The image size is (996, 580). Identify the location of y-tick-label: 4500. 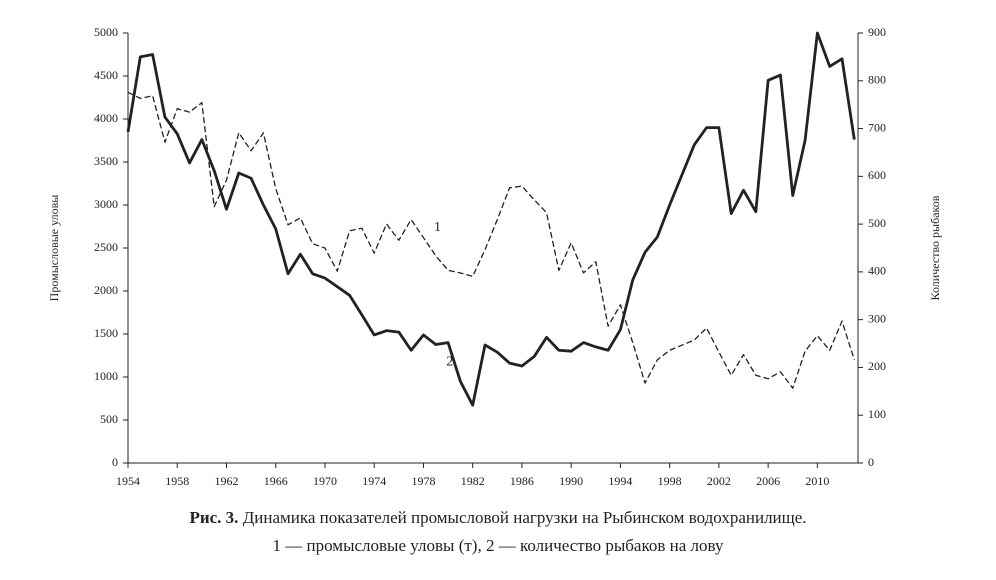
(106, 75).